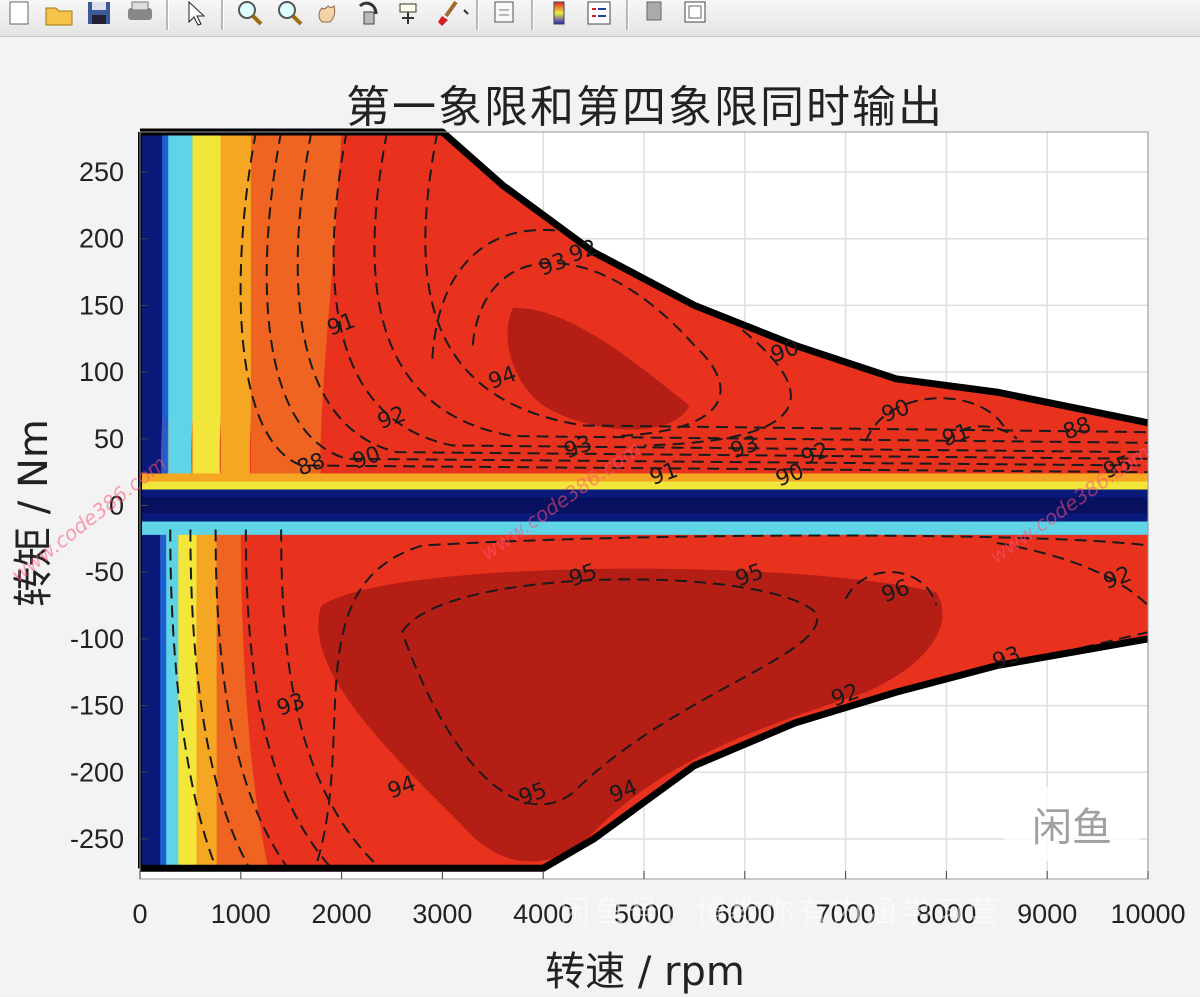  Describe the element at coordinates (504, 12) in the screenshot. I see `link-plot-icon` at that location.